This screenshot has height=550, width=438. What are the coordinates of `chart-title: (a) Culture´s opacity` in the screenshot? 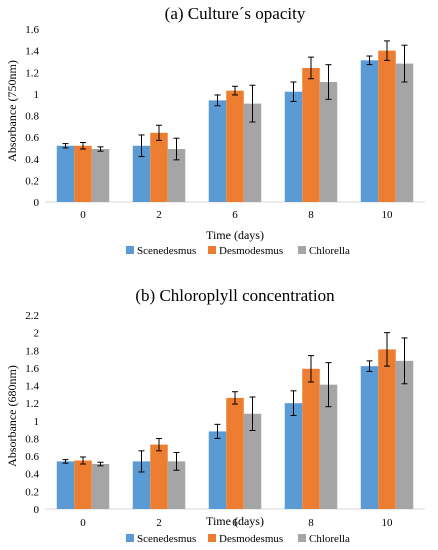 It's located at (235, 13).